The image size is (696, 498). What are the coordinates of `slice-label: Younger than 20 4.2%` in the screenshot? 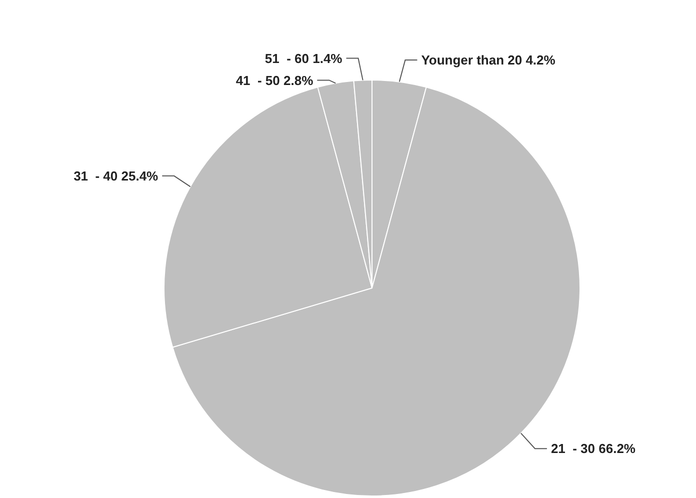 It's located at (488, 60).